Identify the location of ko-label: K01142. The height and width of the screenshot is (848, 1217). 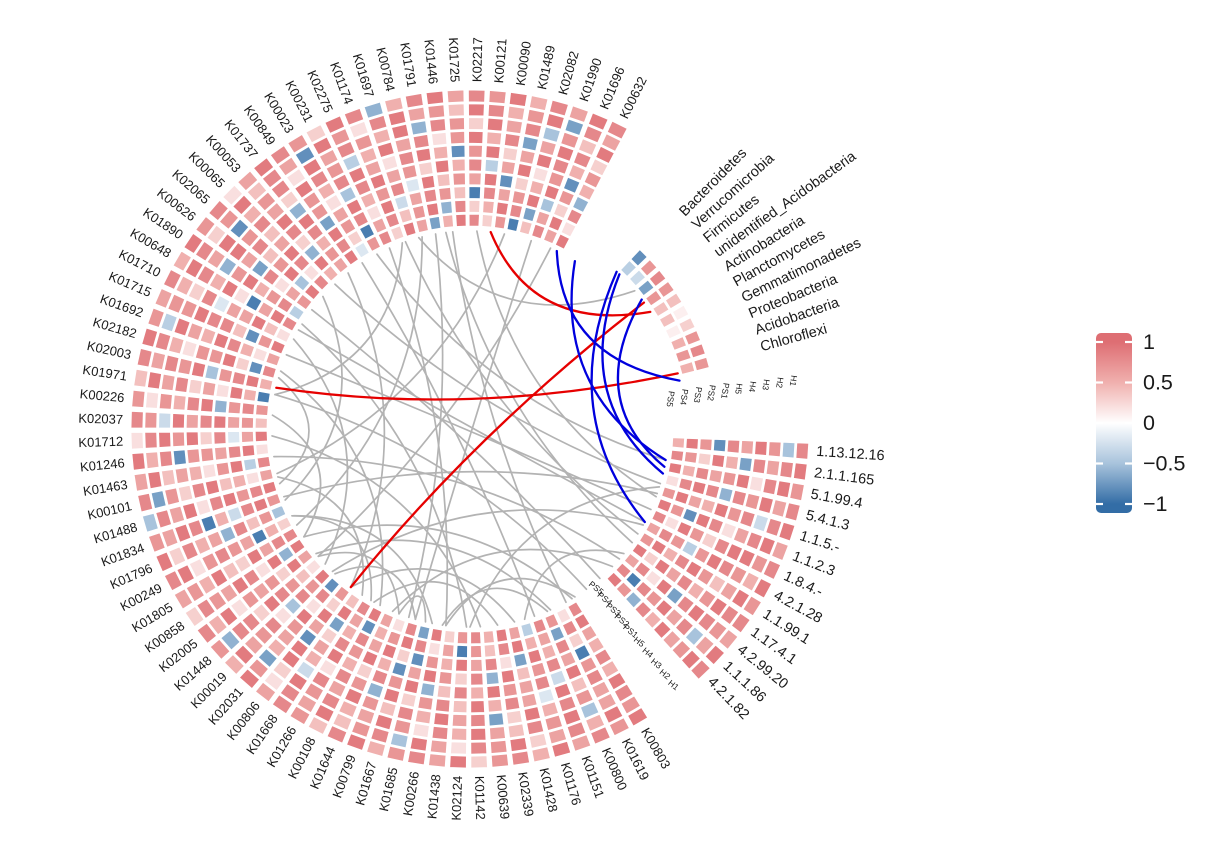
(480, 798).